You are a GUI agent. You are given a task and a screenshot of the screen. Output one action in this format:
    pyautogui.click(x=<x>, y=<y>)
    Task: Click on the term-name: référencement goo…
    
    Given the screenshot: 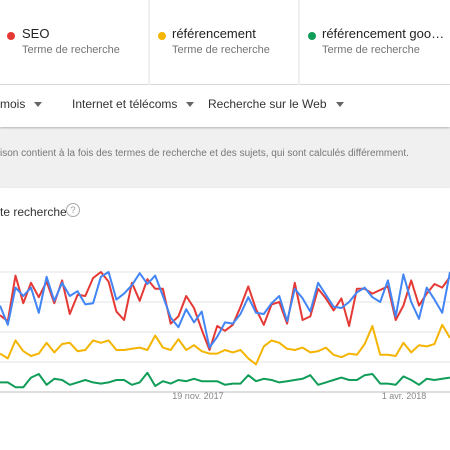 What is the action you would take?
    pyautogui.click(x=383, y=33)
    